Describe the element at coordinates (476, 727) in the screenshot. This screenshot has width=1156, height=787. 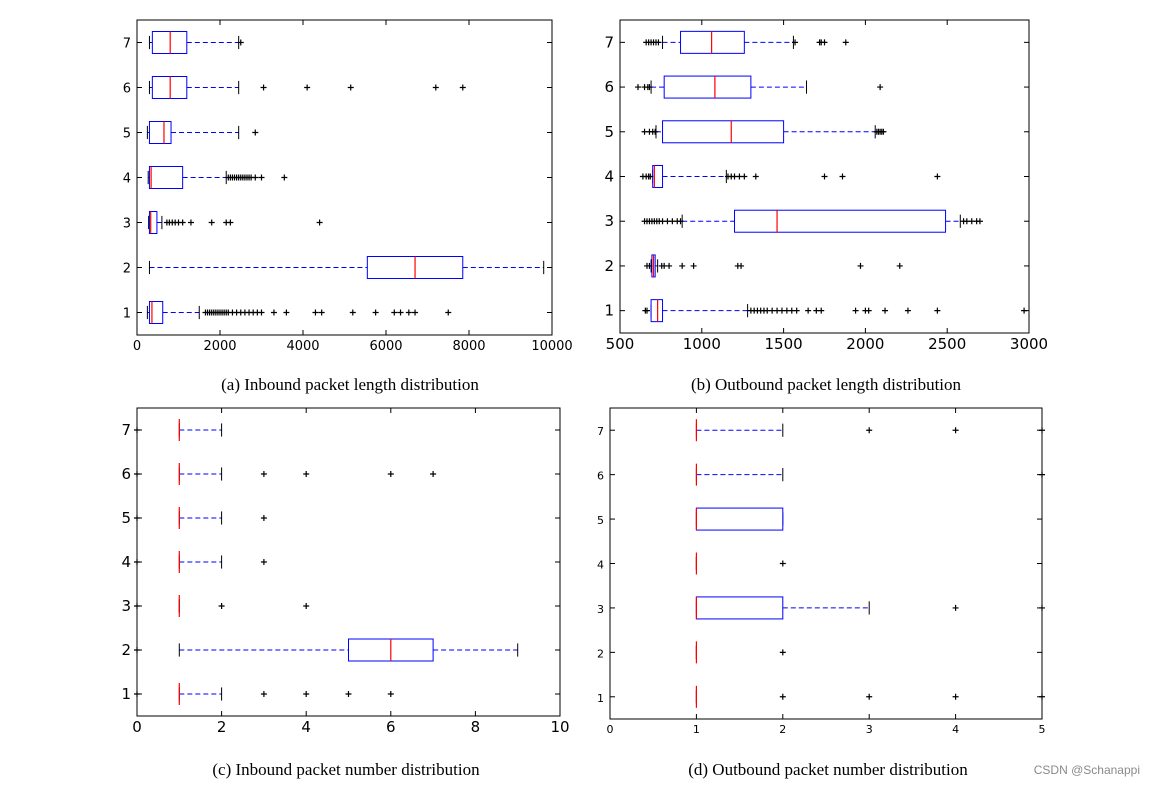
I see `x-tick-label: 8` at that location.